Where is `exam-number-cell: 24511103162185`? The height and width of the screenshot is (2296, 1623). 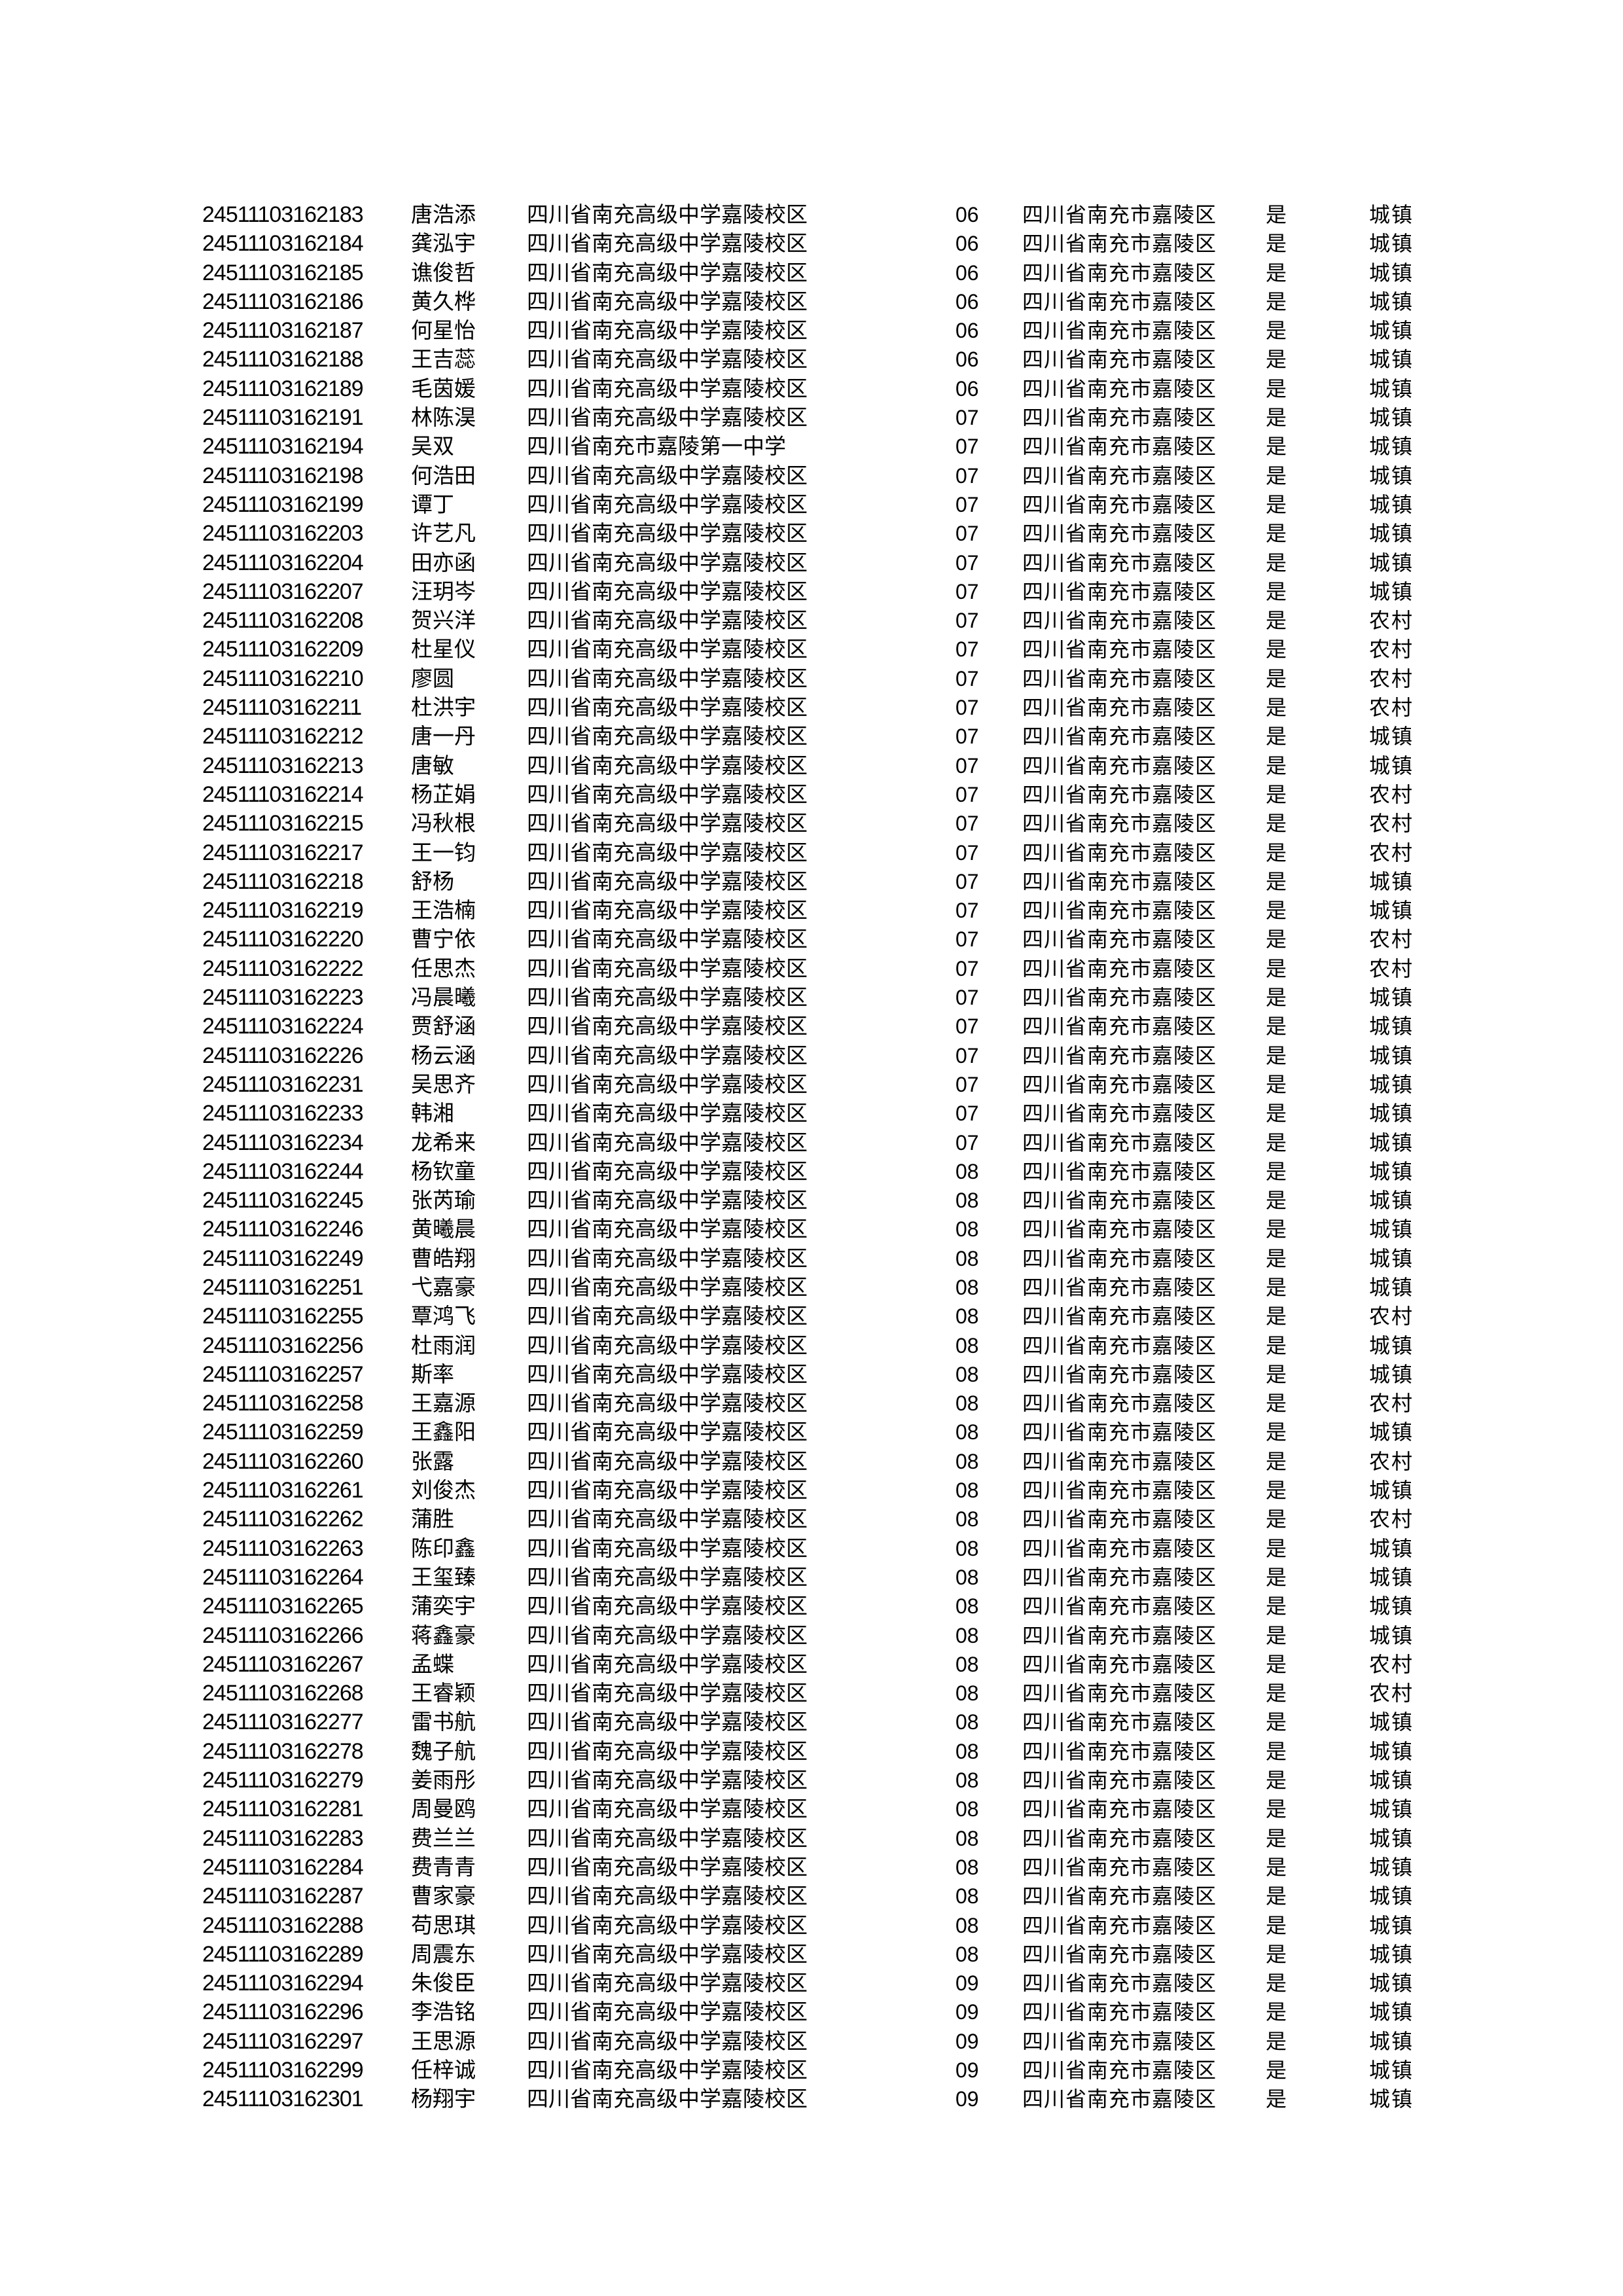
exam-number-cell: 24511103162185 is located at coordinates (283, 272).